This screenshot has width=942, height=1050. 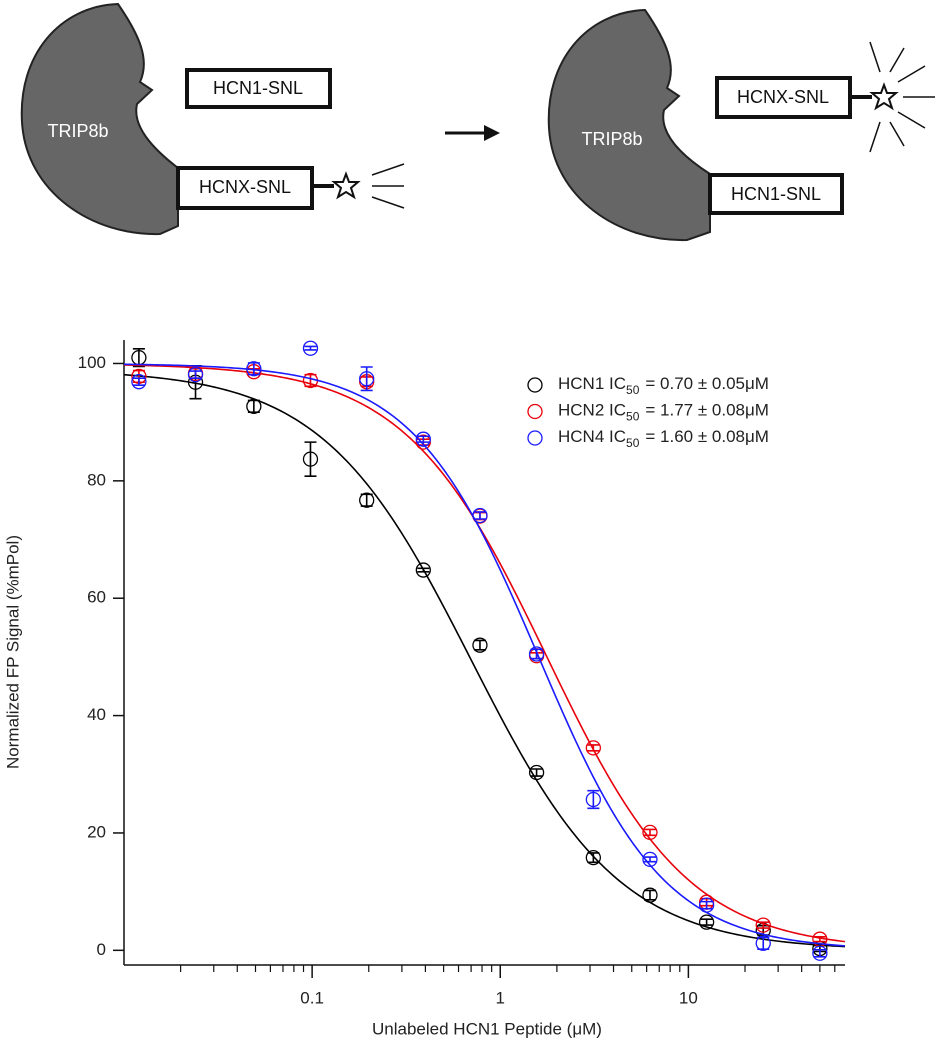 I want to click on y-tick-label: 40, so click(x=96, y=714).